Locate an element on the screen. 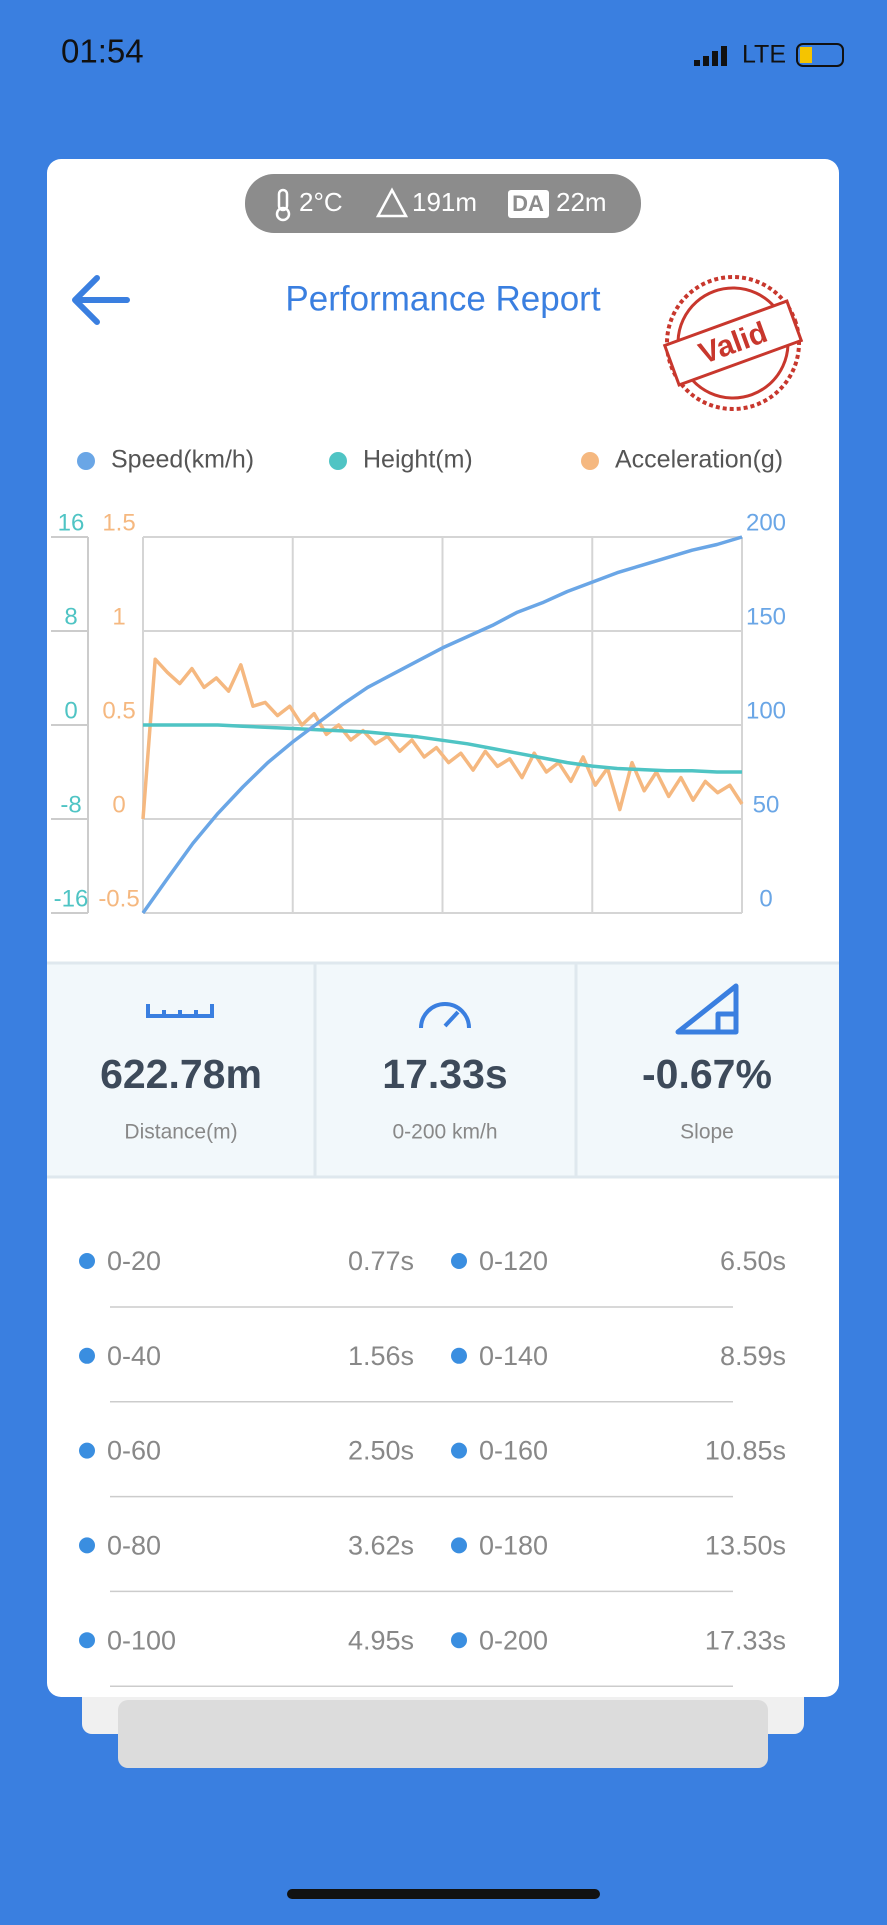 The height and width of the screenshot is (1925, 887). split-time: 13.50s is located at coordinates (745, 1546).